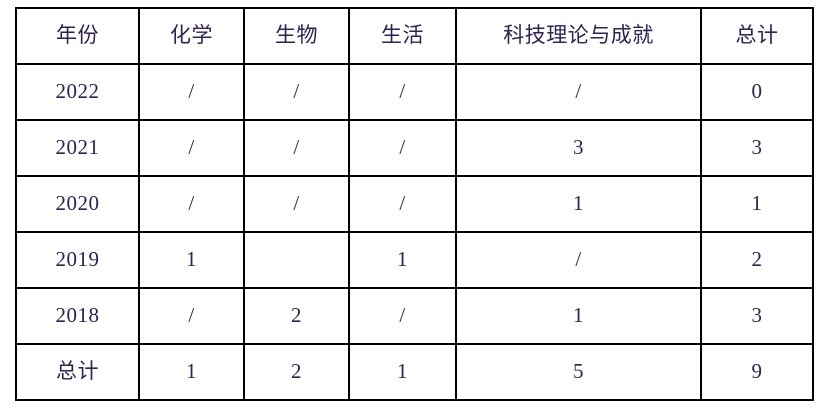  Describe the element at coordinates (296, 316) in the screenshot. I see `cell-biology: 2` at that location.